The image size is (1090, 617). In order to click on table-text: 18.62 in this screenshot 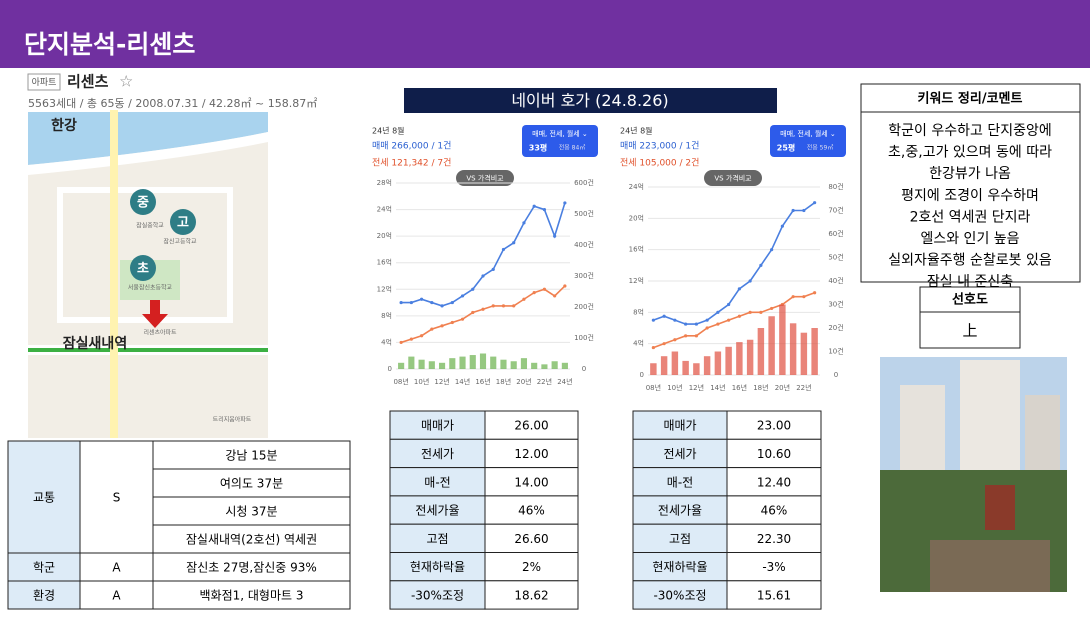, I will do `click(531, 595)`.